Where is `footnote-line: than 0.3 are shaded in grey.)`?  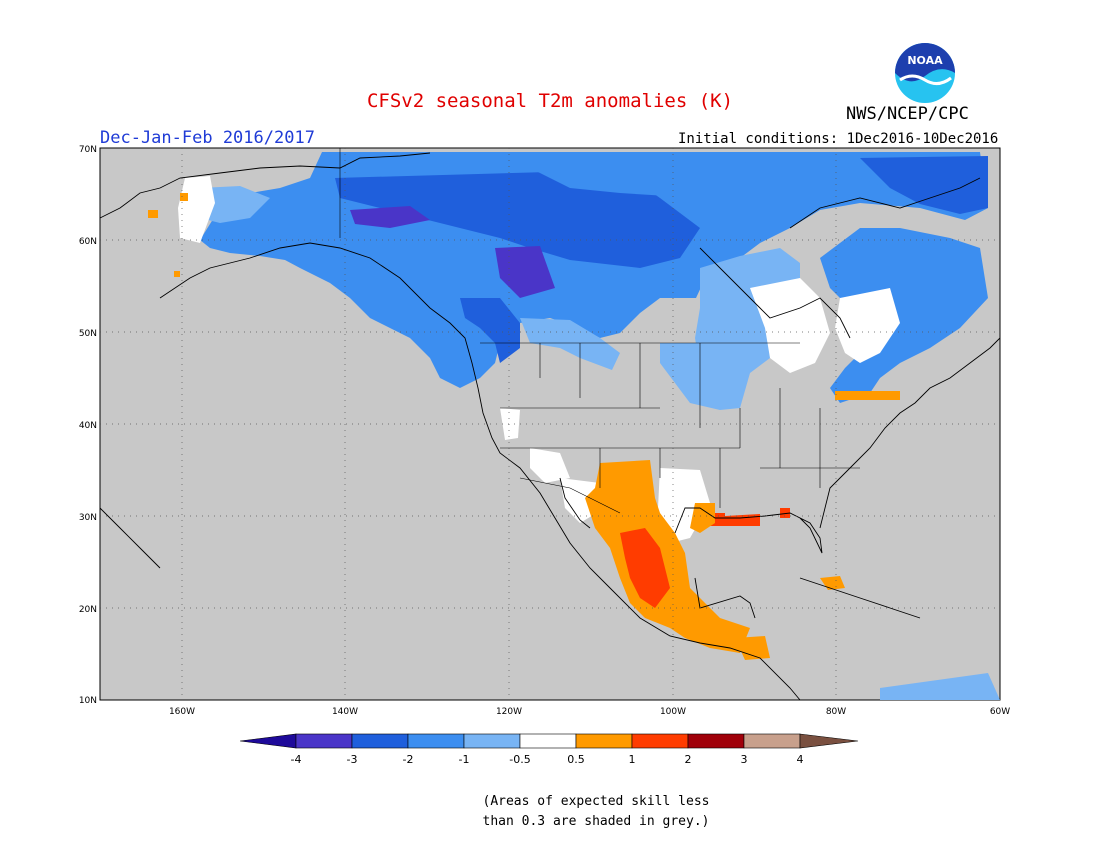
footnote-line: than 0.3 are shaded in grey.) is located at coordinates (596, 821).